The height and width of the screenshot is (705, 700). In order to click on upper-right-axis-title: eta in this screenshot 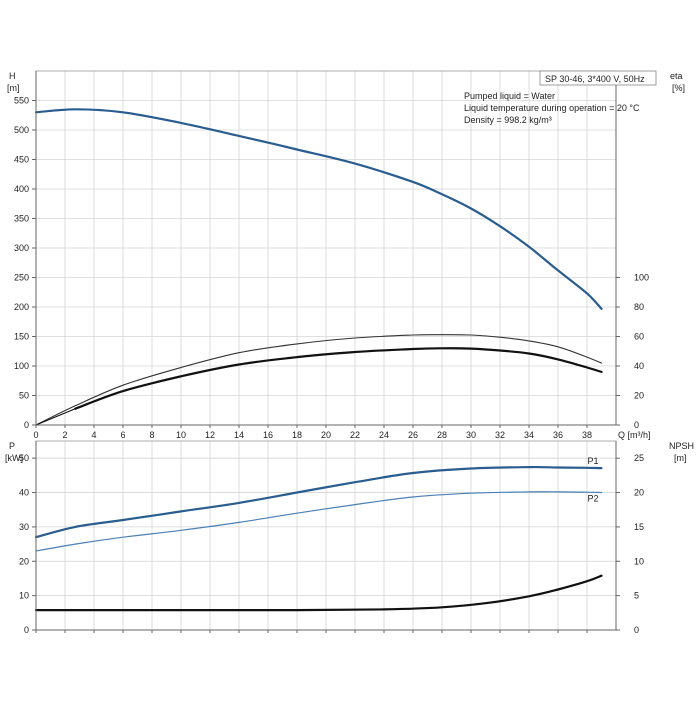, I will do `click(676, 76)`.